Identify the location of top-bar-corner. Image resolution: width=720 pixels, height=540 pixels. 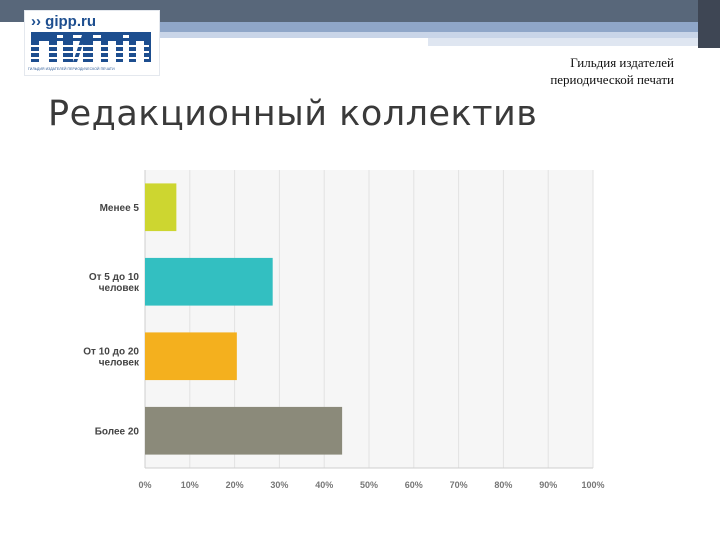
(709, 24).